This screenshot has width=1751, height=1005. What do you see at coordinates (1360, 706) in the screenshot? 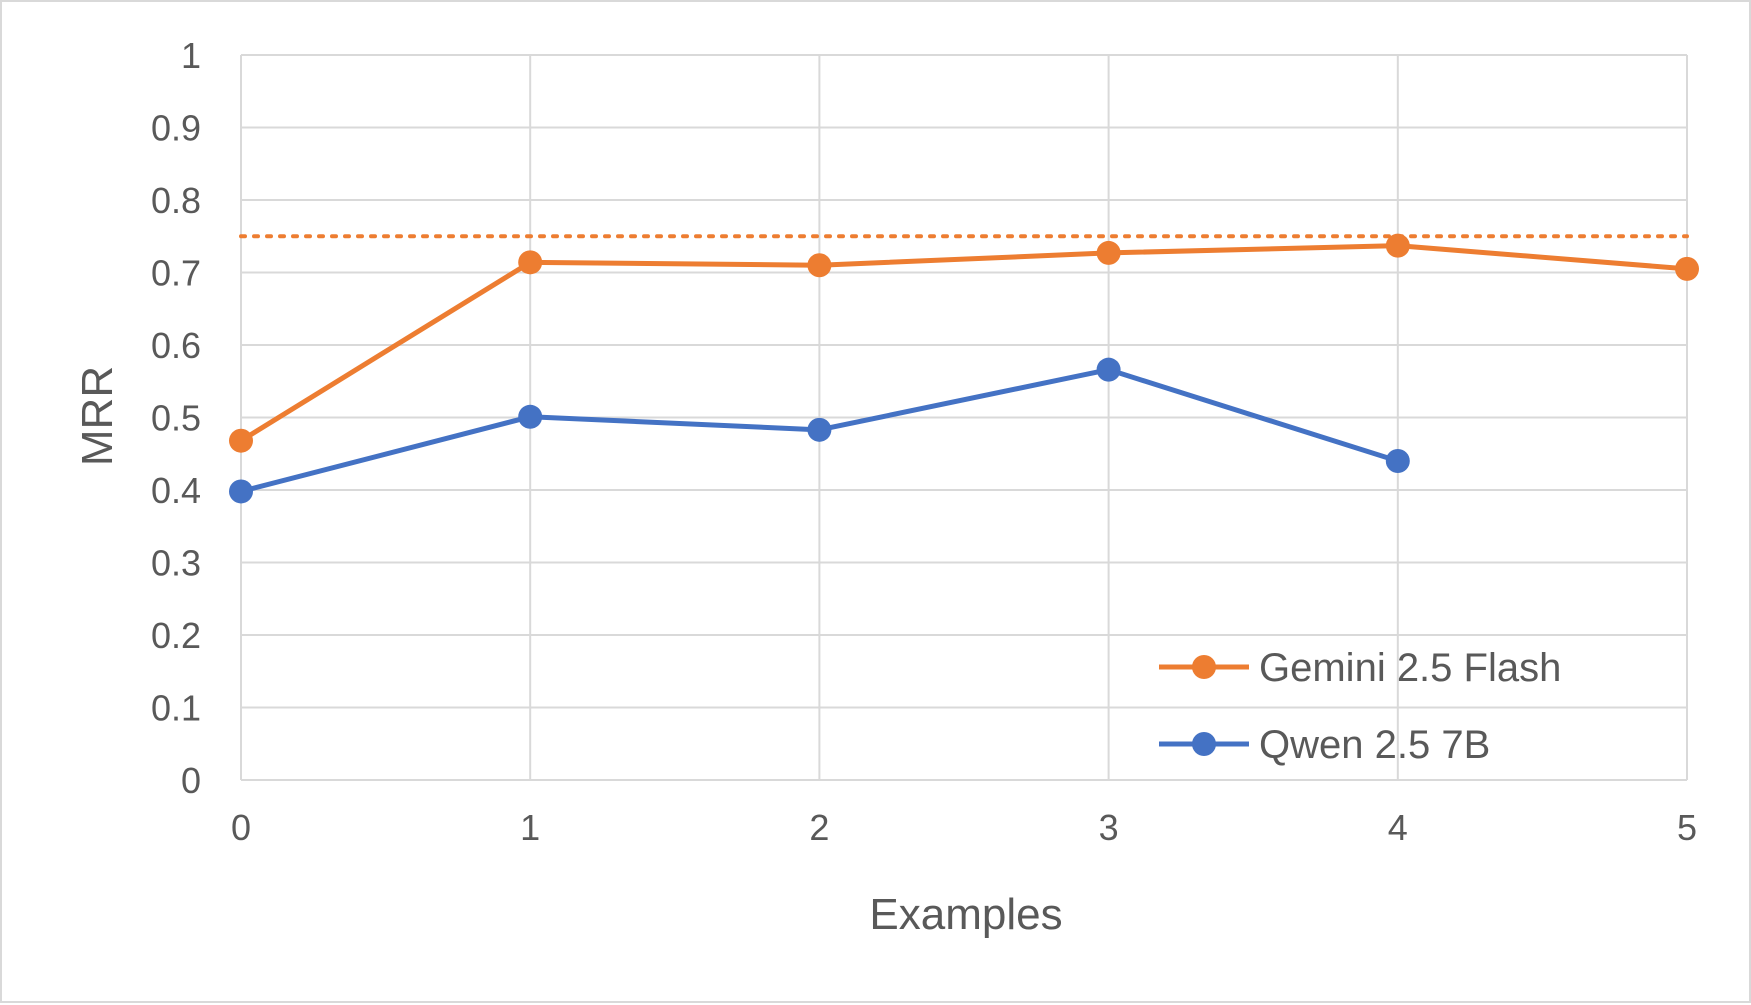
I see `legend: Gemini 2.5 Flash Qwen 2.5 7B` at bounding box center [1360, 706].